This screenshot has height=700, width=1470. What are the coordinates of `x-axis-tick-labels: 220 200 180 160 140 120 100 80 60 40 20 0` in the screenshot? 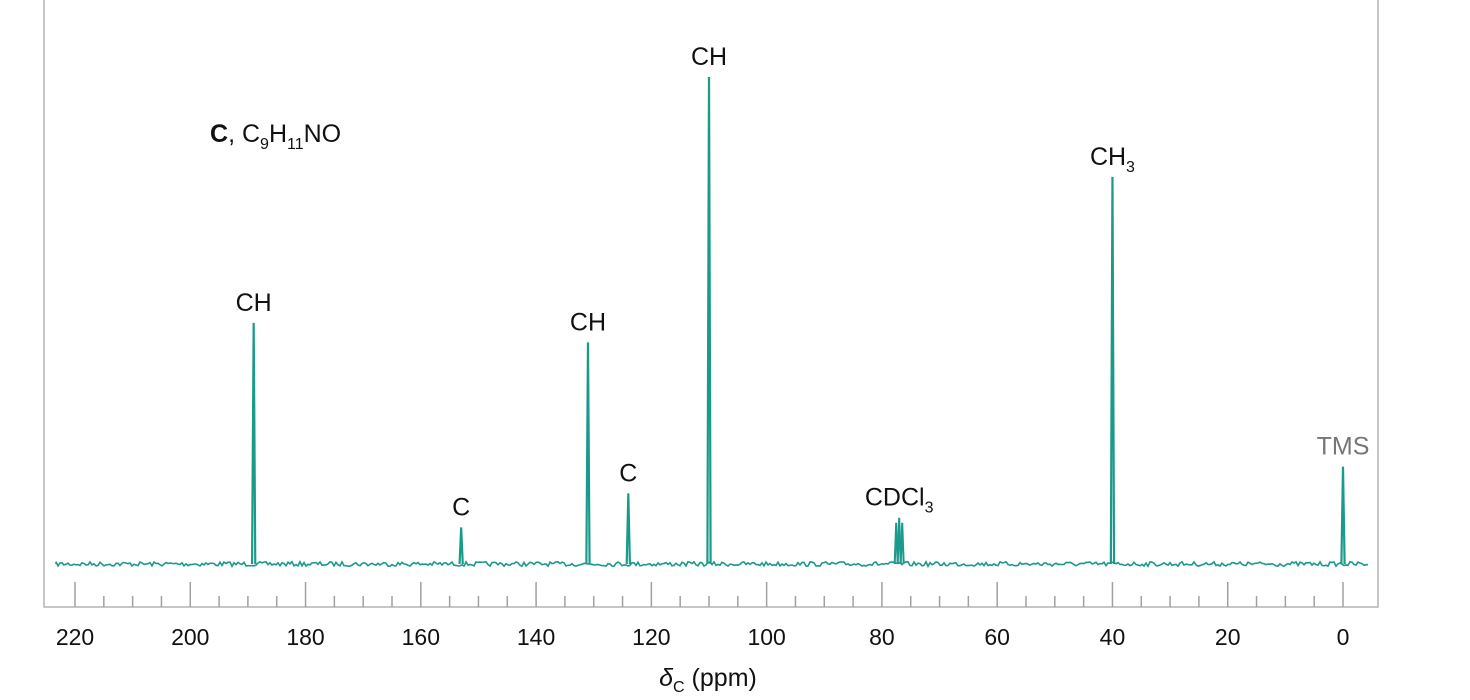 It's located at (703, 637).